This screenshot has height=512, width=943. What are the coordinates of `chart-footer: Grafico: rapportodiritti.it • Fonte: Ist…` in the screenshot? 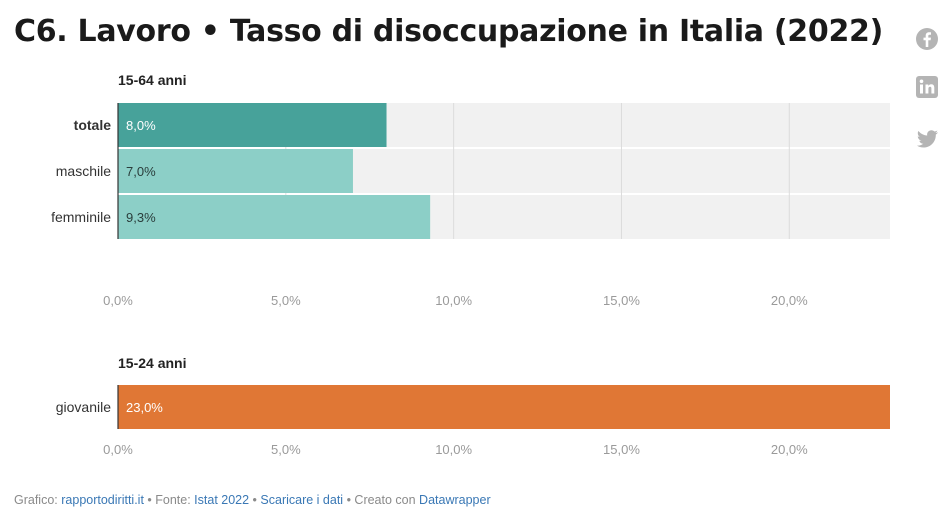 It's located at (252, 500).